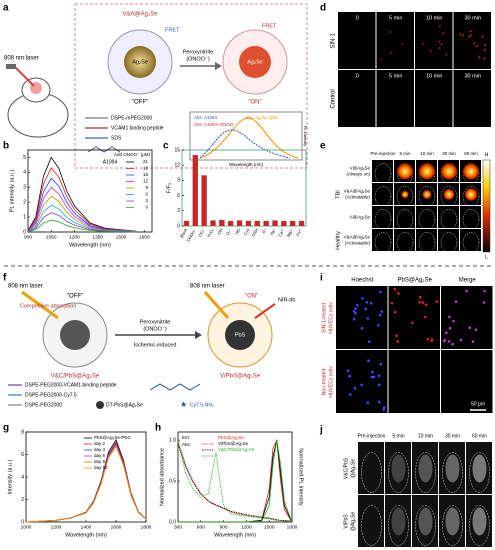 The width and height of the screenshot is (495, 550). What do you see at coordinates (155, 322) in the screenshot?
I see `label: Peroxynitrite` at bounding box center [155, 322].